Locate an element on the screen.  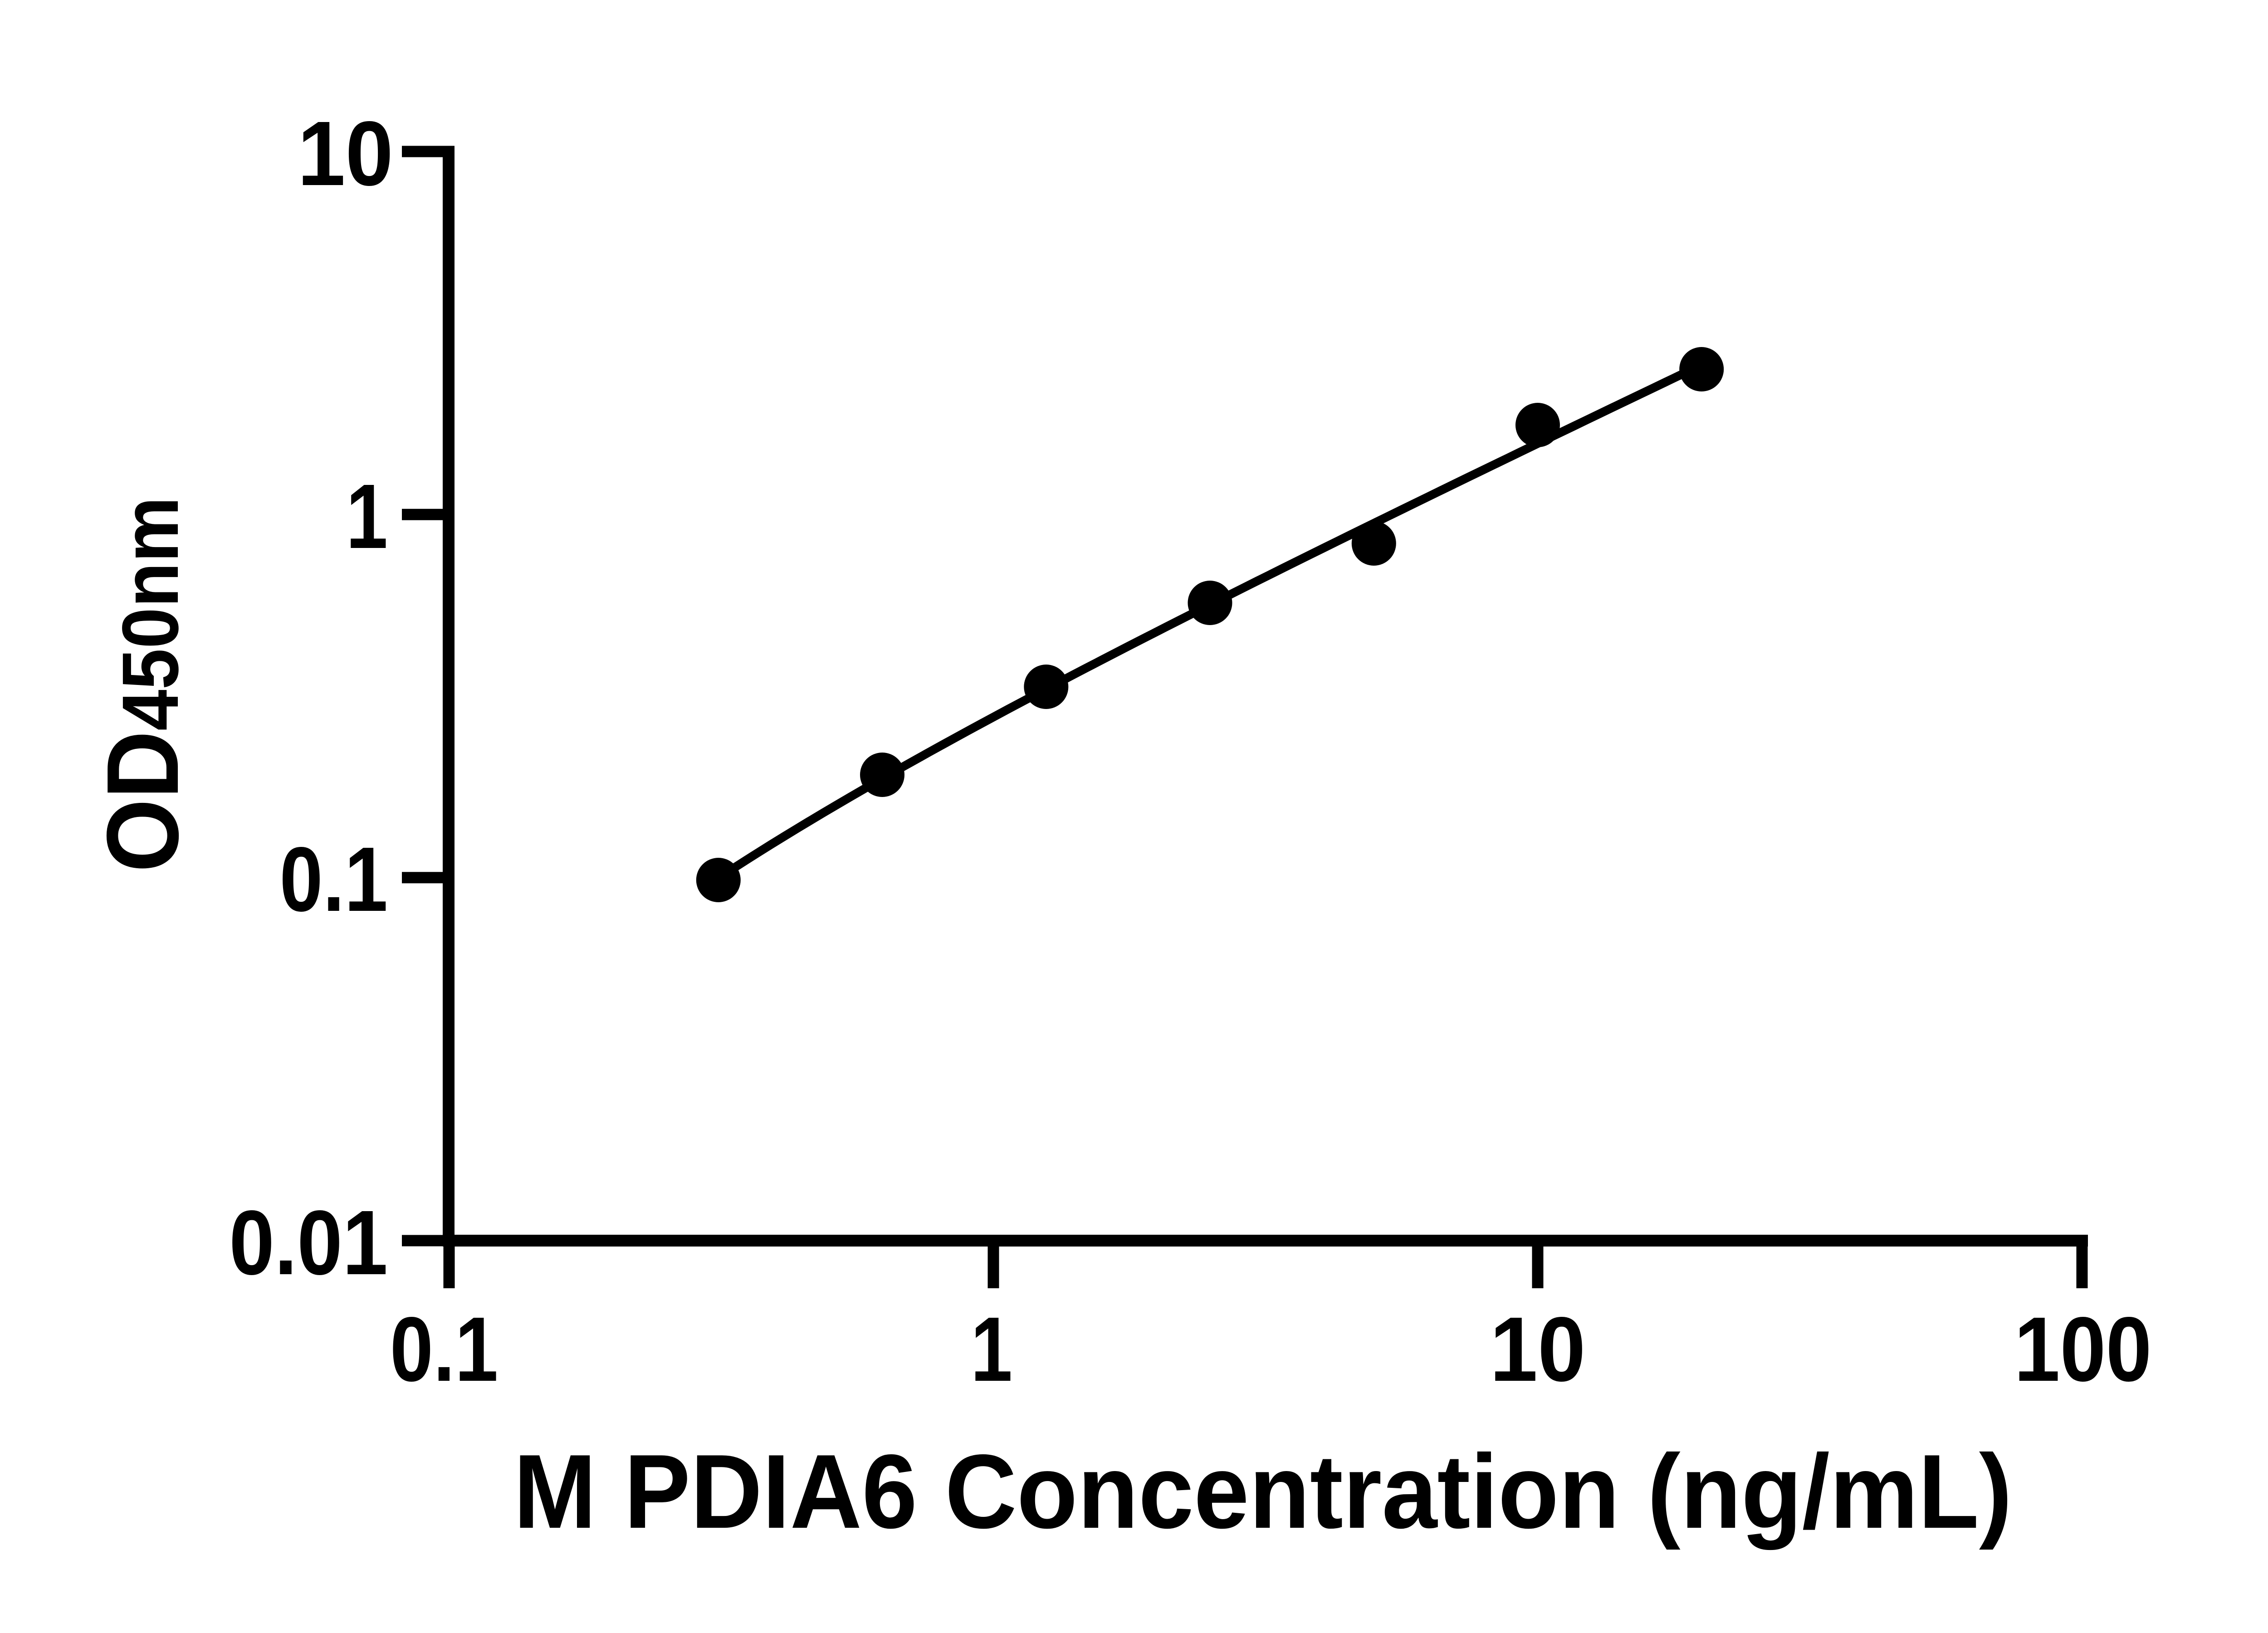
svg-text: 100 is located at coordinates (2083, 1349).